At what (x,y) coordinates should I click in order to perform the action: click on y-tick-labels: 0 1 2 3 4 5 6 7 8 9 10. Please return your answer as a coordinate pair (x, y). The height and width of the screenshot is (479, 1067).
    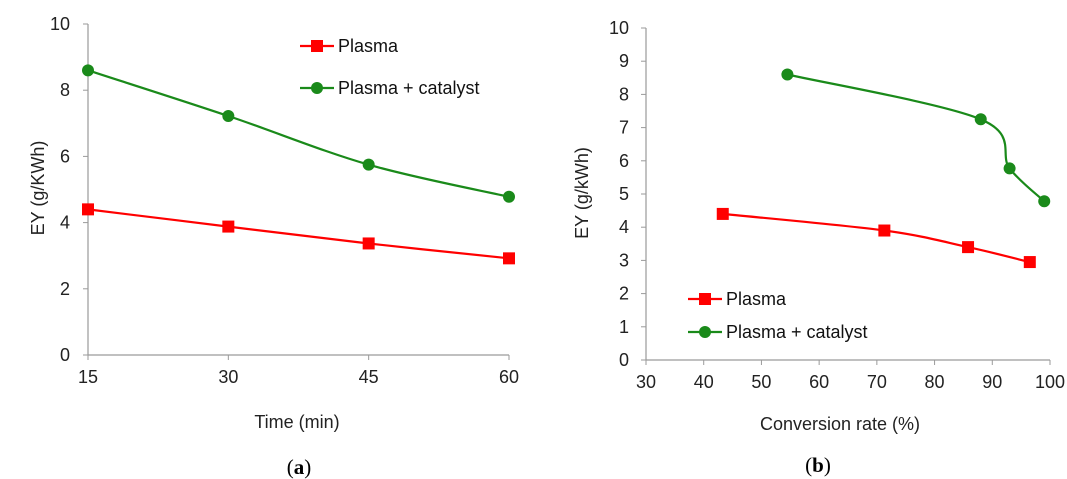
    Looking at the image, I should click on (619, 194).